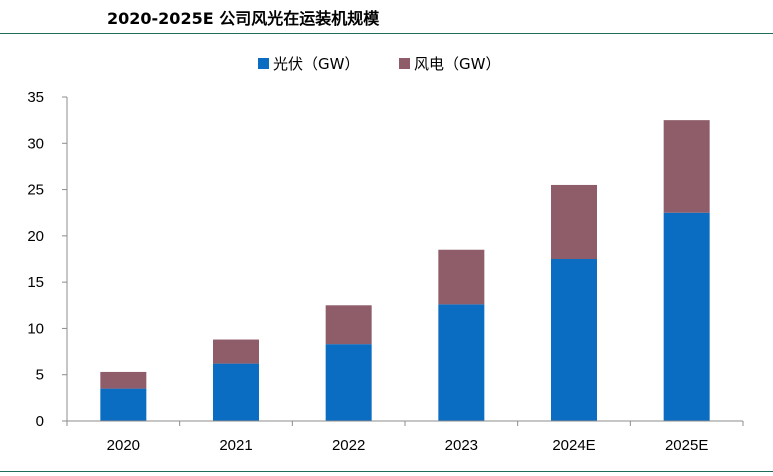 The height and width of the screenshot is (476, 773). I want to click on bottom-divider, so click(386, 471).